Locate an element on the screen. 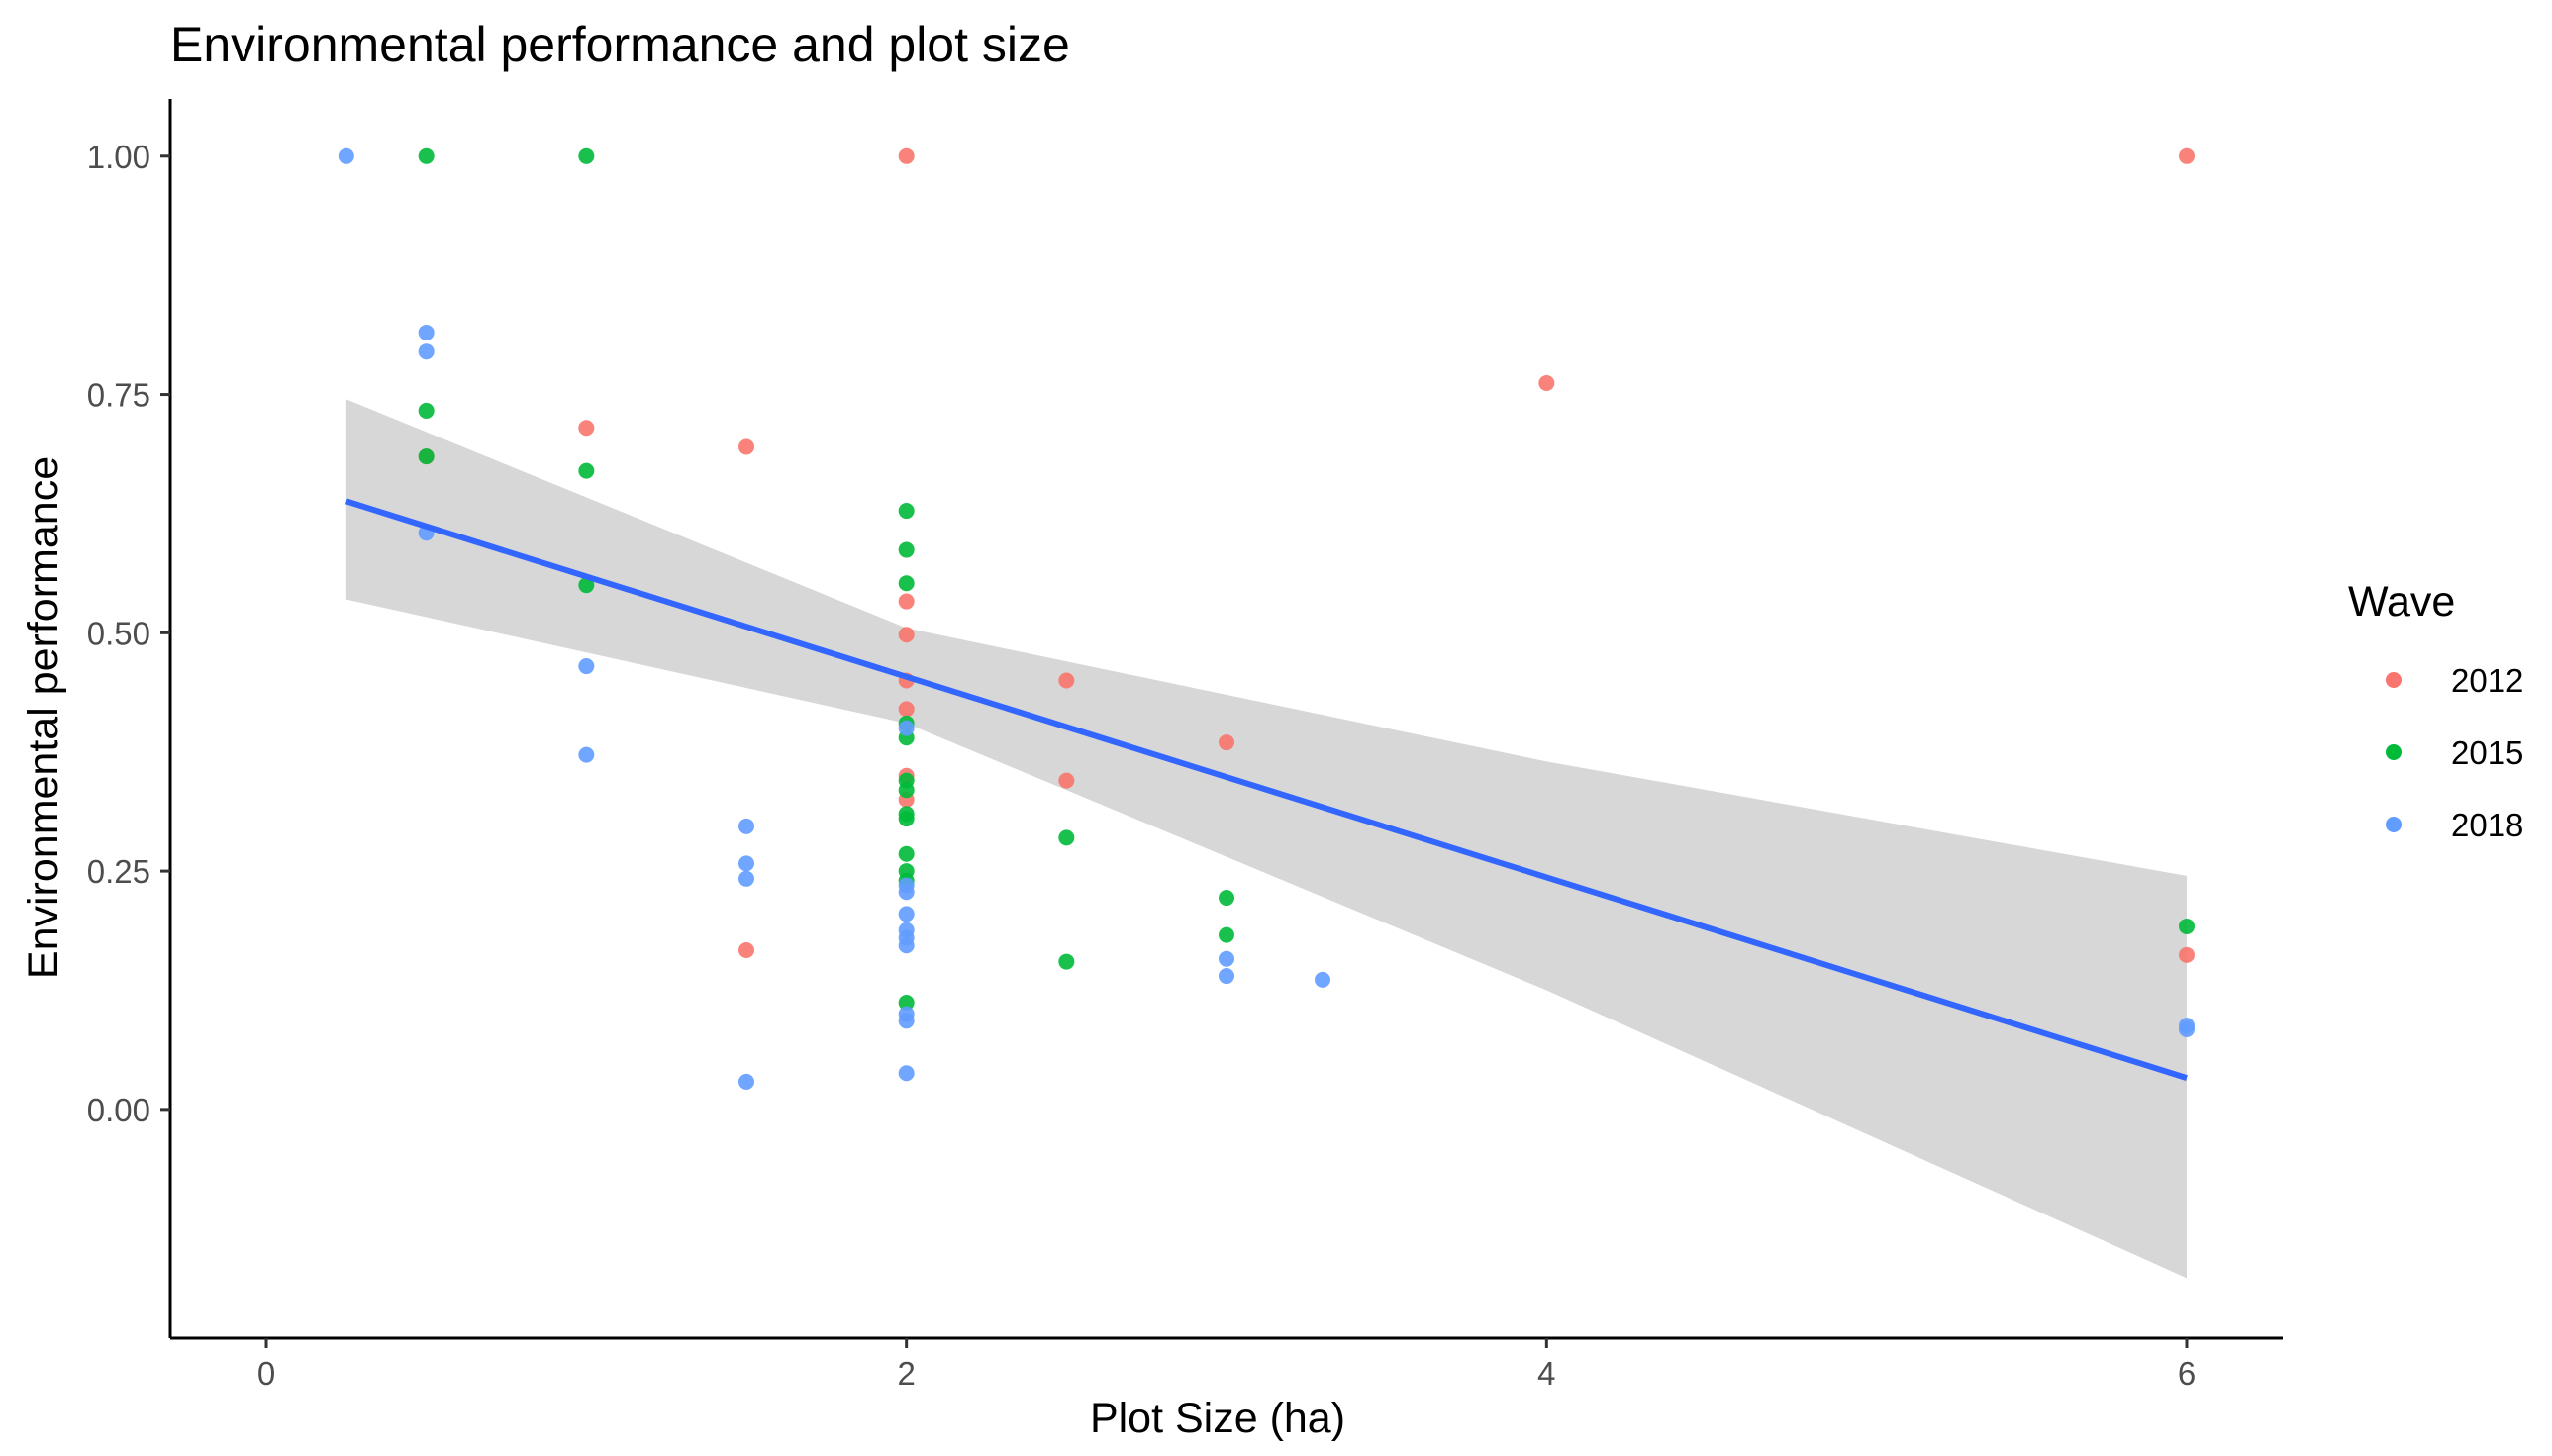  y-axis-ticks: 0.00 0.25 0.50 0.75 1.00 is located at coordinates (128, 633).